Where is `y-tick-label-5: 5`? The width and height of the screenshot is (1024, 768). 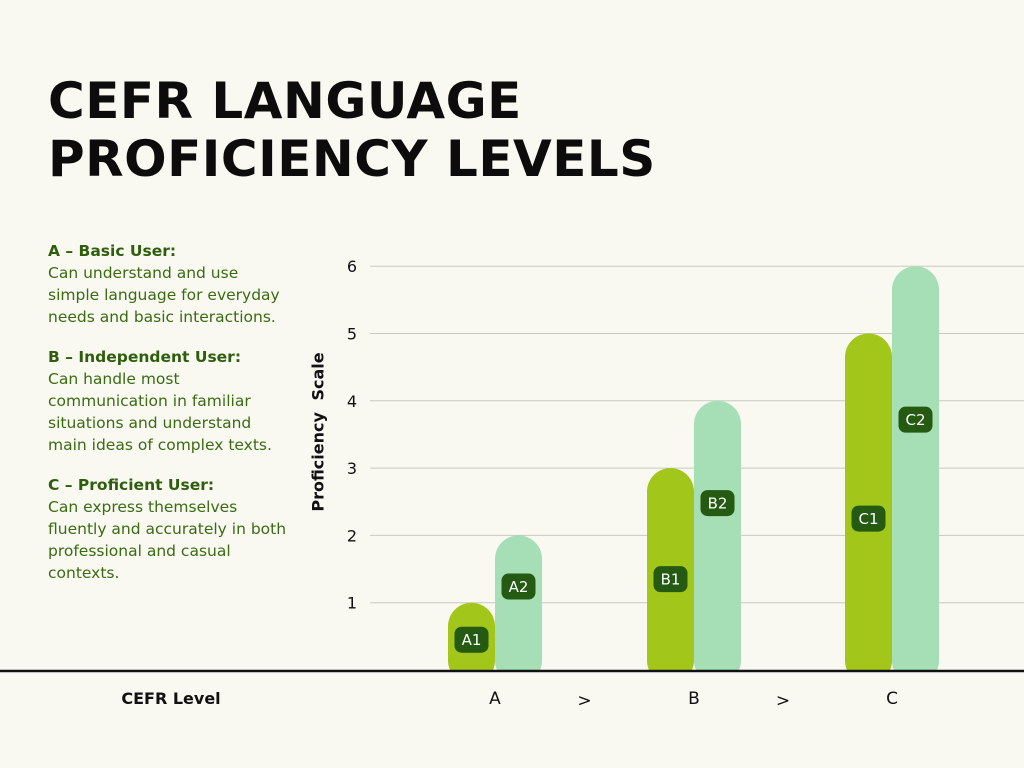 y-tick-label-5: 5 is located at coordinates (352, 334).